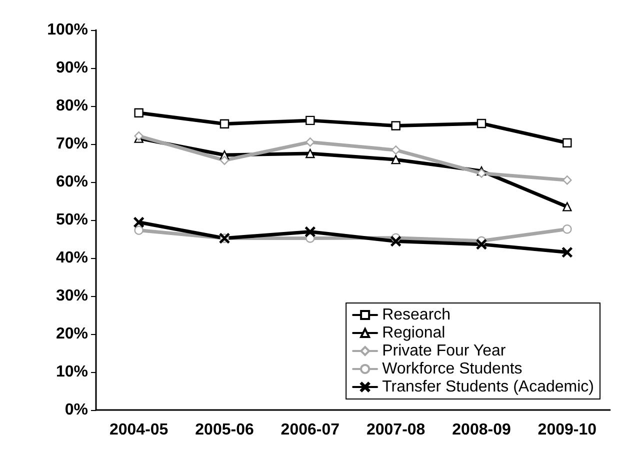 The height and width of the screenshot is (455, 638). Describe the element at coordinates (310, 430) in the screenshot. I see `x-tick-label: 2006-07` at that location.